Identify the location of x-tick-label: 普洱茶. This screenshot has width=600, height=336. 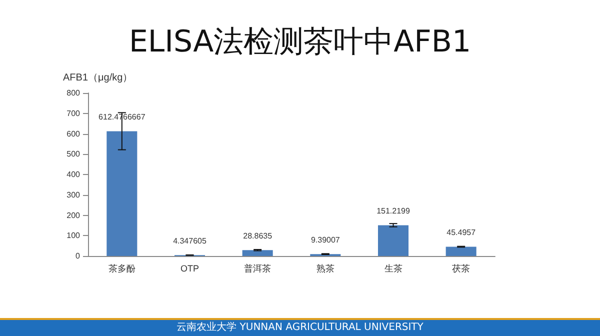
(258, 269).